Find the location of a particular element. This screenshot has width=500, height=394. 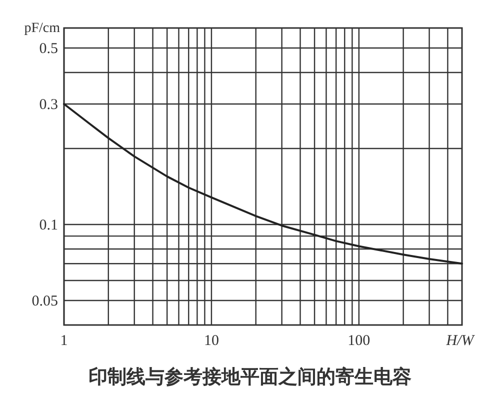

y-tick-label: 0.05 is located at coordinates (45, 302).